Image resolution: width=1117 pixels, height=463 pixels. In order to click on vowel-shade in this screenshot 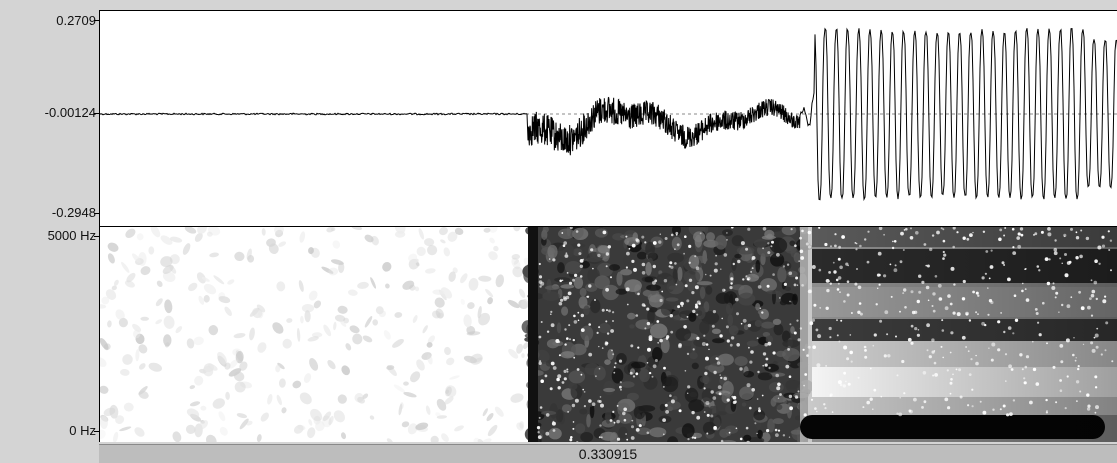, I will do `click(964, 334)`.